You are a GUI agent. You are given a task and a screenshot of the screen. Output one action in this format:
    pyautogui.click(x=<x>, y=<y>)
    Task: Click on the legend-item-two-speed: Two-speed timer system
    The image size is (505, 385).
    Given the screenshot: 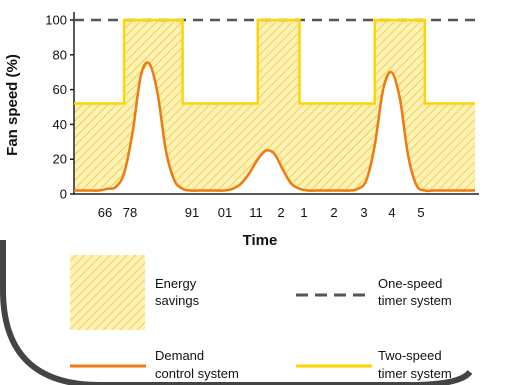 What is the action you would take?
    pyautogui.click(x=374, y=364)
    